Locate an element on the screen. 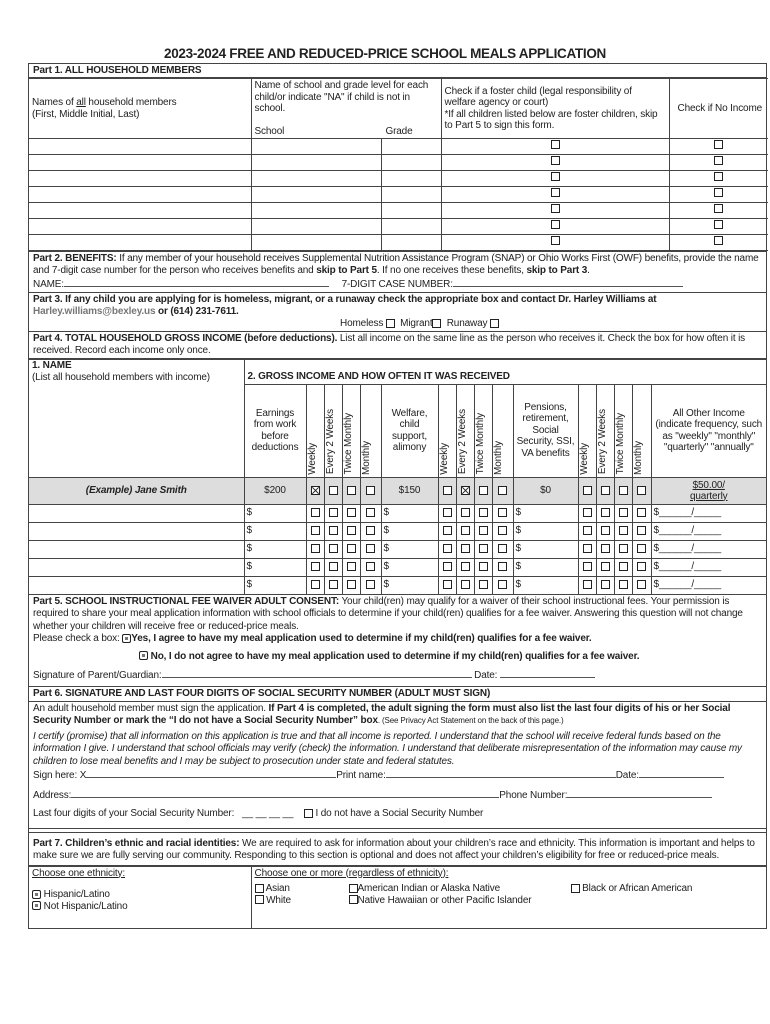 The width and height of the screenshot is (770, 1024). fee-waiver-no-checkbox is located at coordinates (143, 656).